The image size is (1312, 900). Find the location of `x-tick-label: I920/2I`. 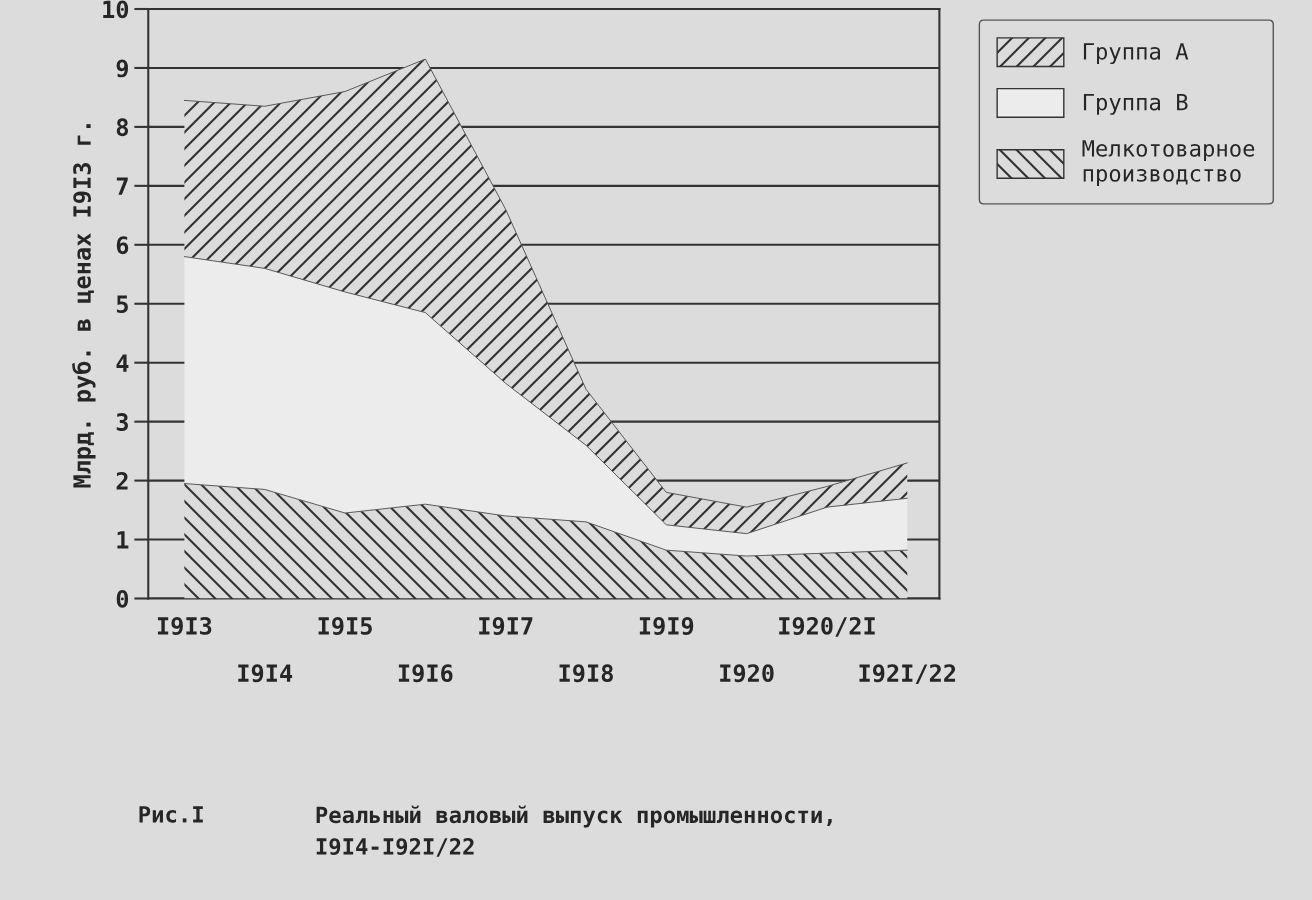

x-tick-label: I920/2I is located at coordinates (827, 626).